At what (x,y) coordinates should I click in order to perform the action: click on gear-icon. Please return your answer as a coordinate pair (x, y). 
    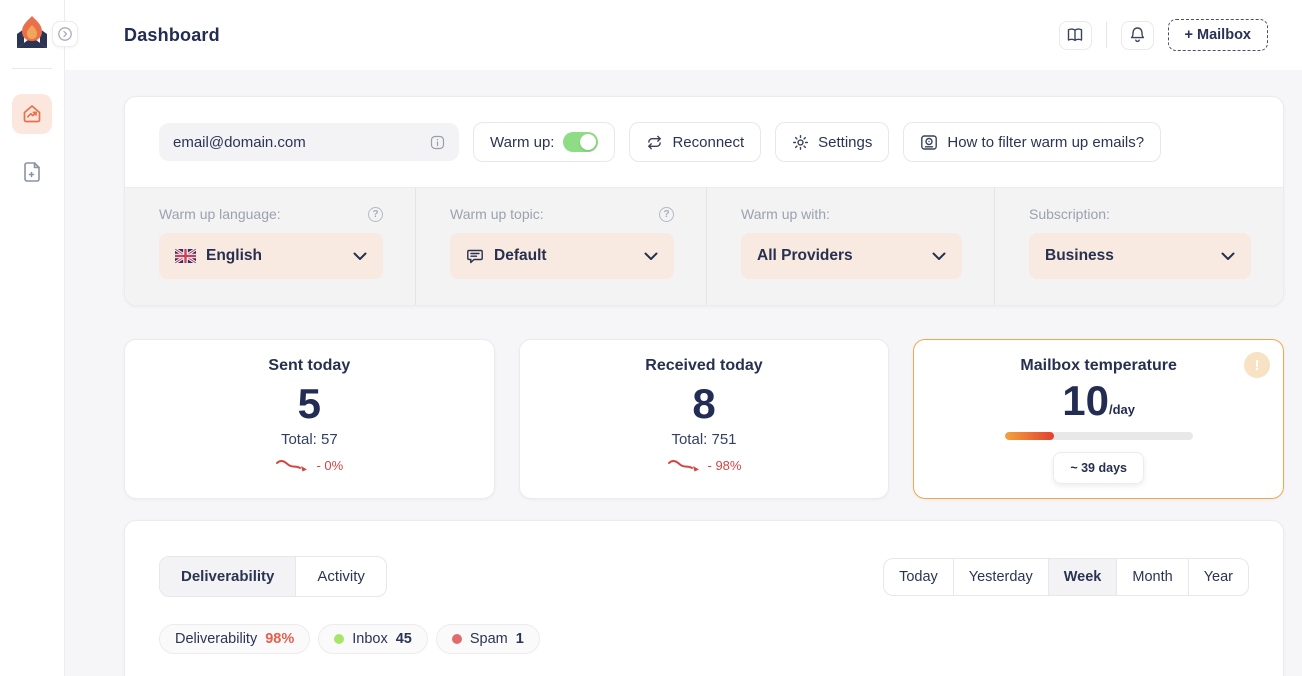
    Looking at the image, I should click on (800, 142).